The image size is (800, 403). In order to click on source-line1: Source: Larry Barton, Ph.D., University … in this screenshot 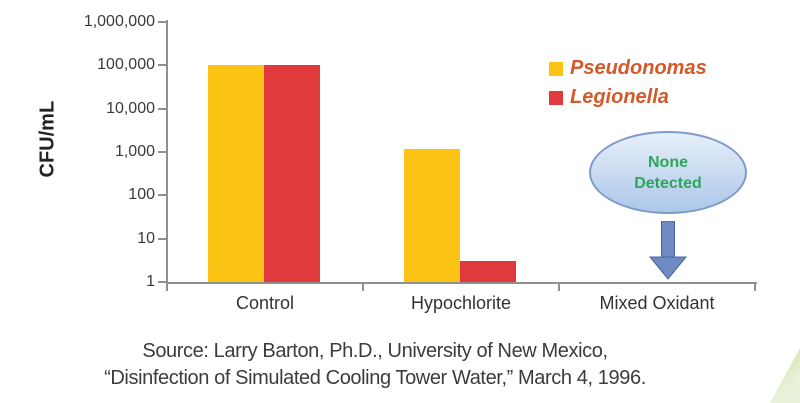, I will do `click(375, 351)`.